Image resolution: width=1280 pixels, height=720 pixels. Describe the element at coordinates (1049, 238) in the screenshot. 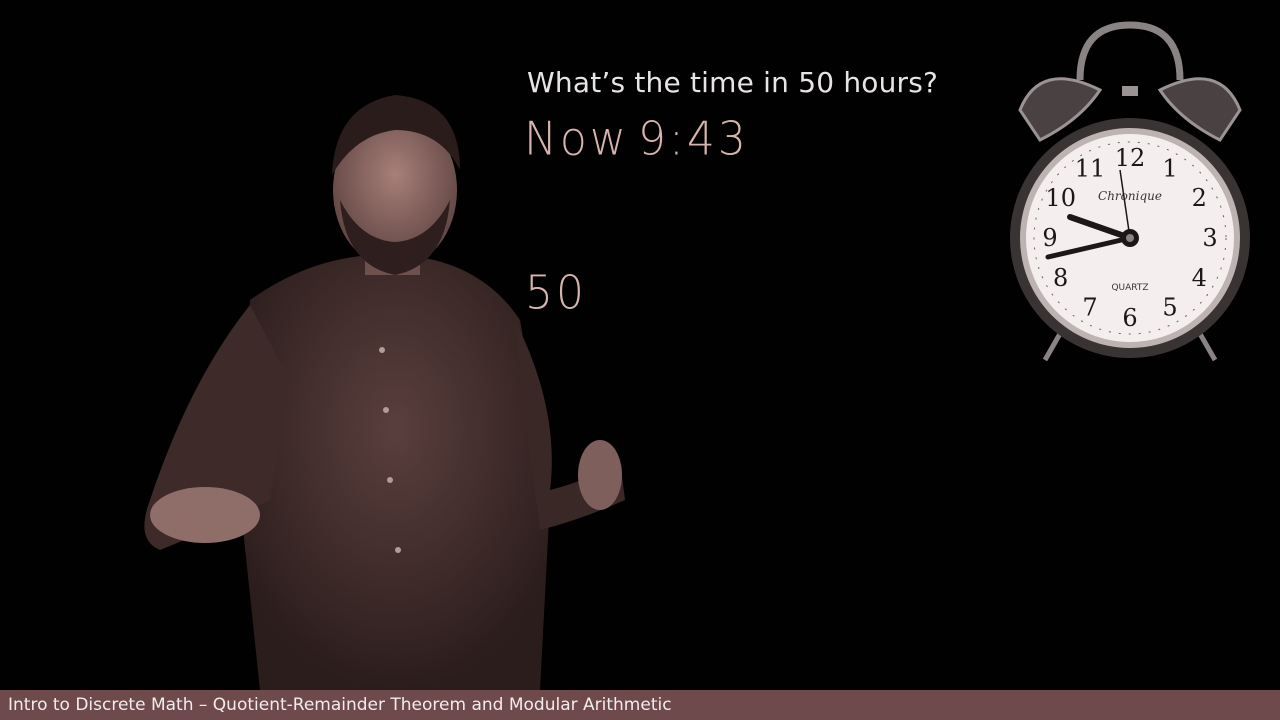

I see `clock-numeral: 9` at that location.